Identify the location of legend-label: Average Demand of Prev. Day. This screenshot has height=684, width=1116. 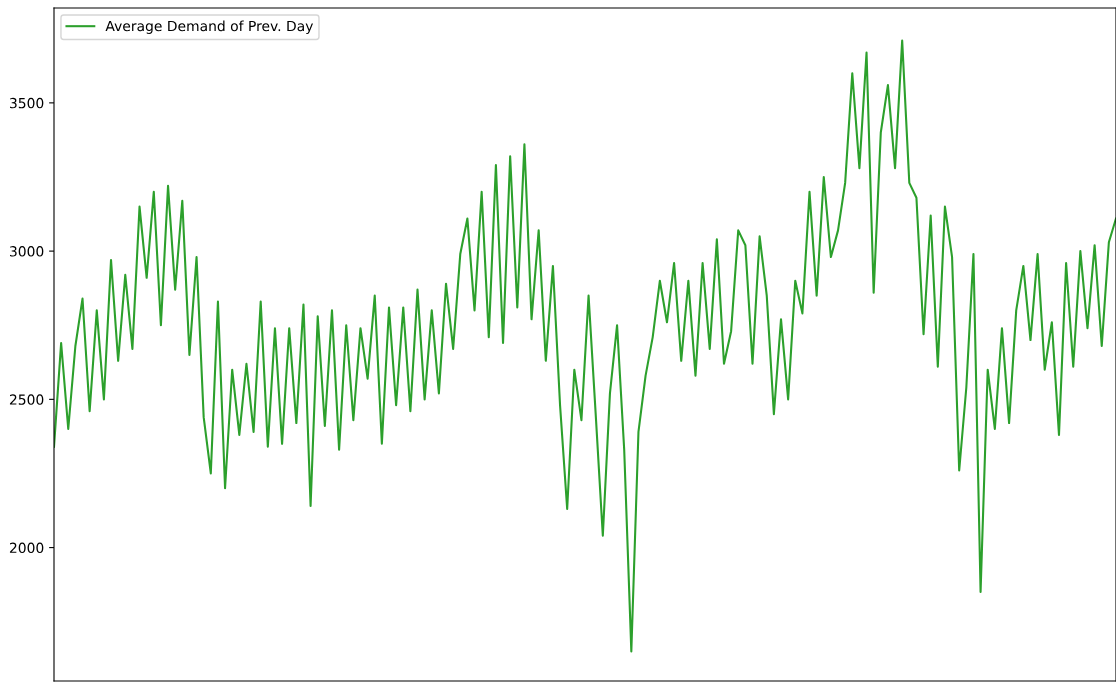
(209, 27).